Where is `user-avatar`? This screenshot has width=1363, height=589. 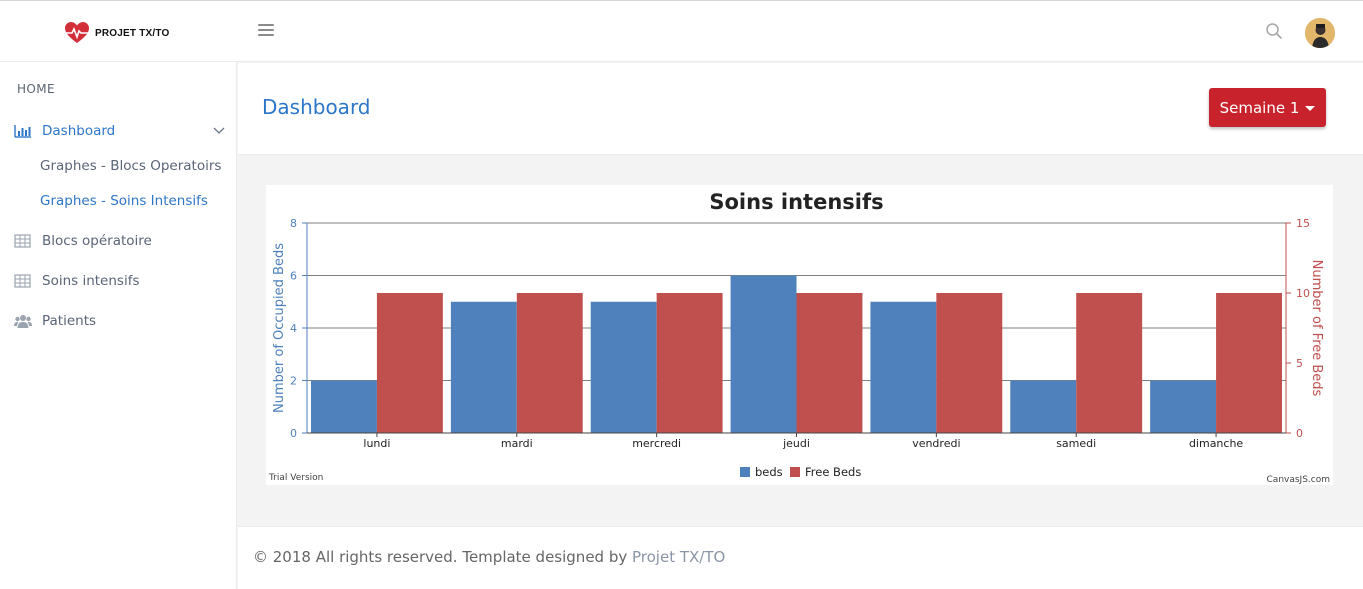
user-avatar is located at coordinates (1320, 33).